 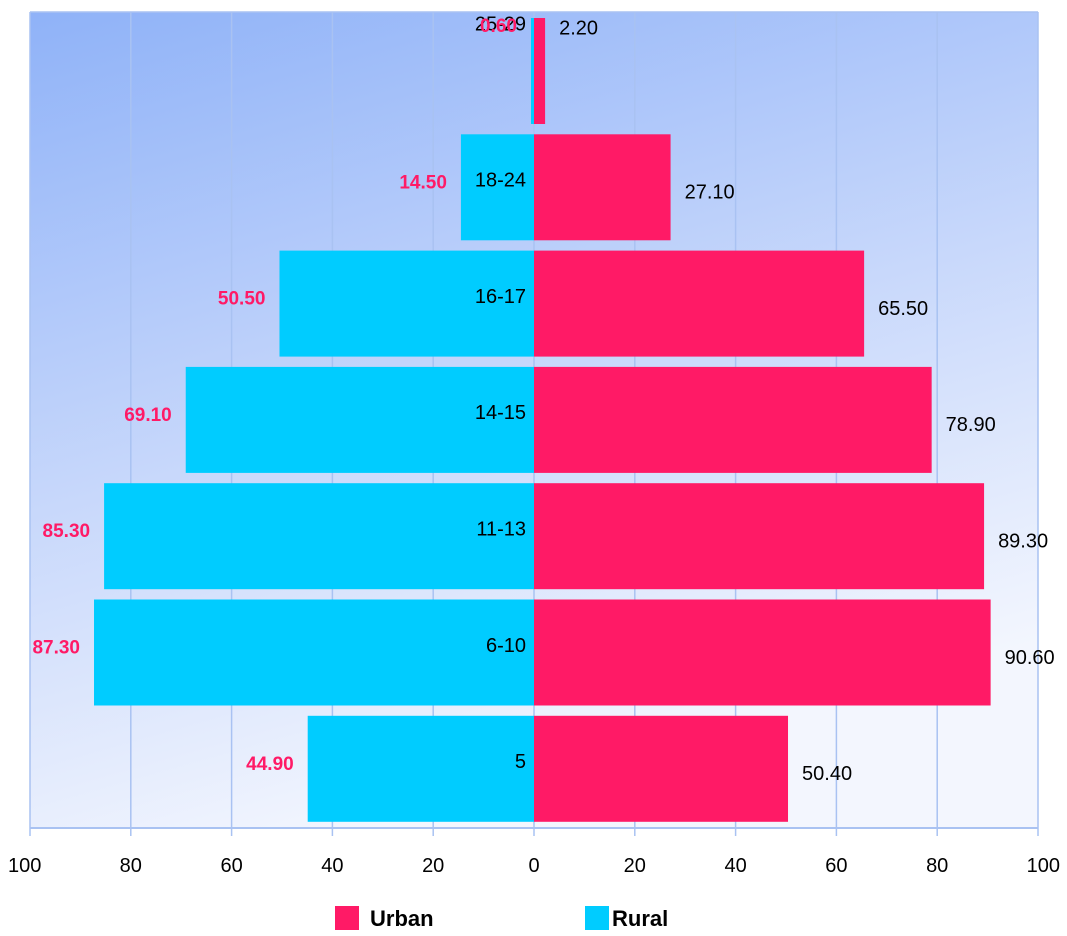 I want to click on rural-value-label: 50.50, so click(x=242, y=299).